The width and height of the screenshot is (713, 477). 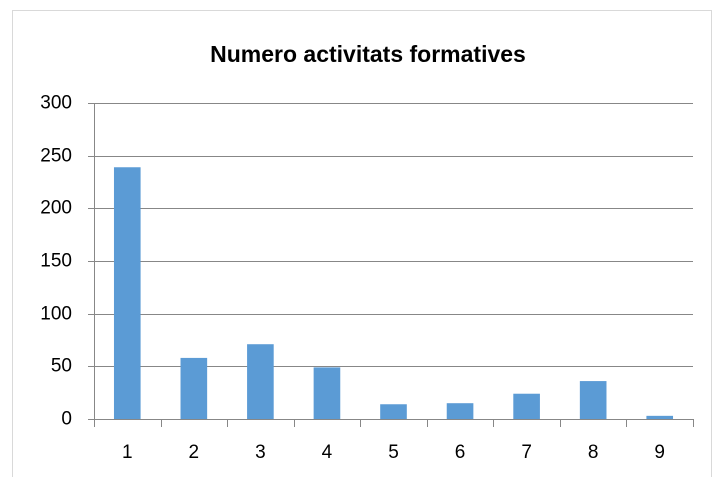 What do you see at coordinates (61, 366) in the screenshot?
I see `y-tick-label: 50` at bounding box center [61, 366].